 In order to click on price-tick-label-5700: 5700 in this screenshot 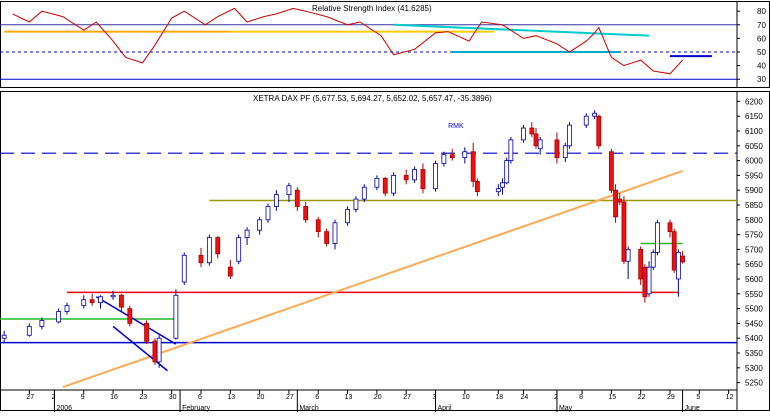, I will do `click(754, 249)`.